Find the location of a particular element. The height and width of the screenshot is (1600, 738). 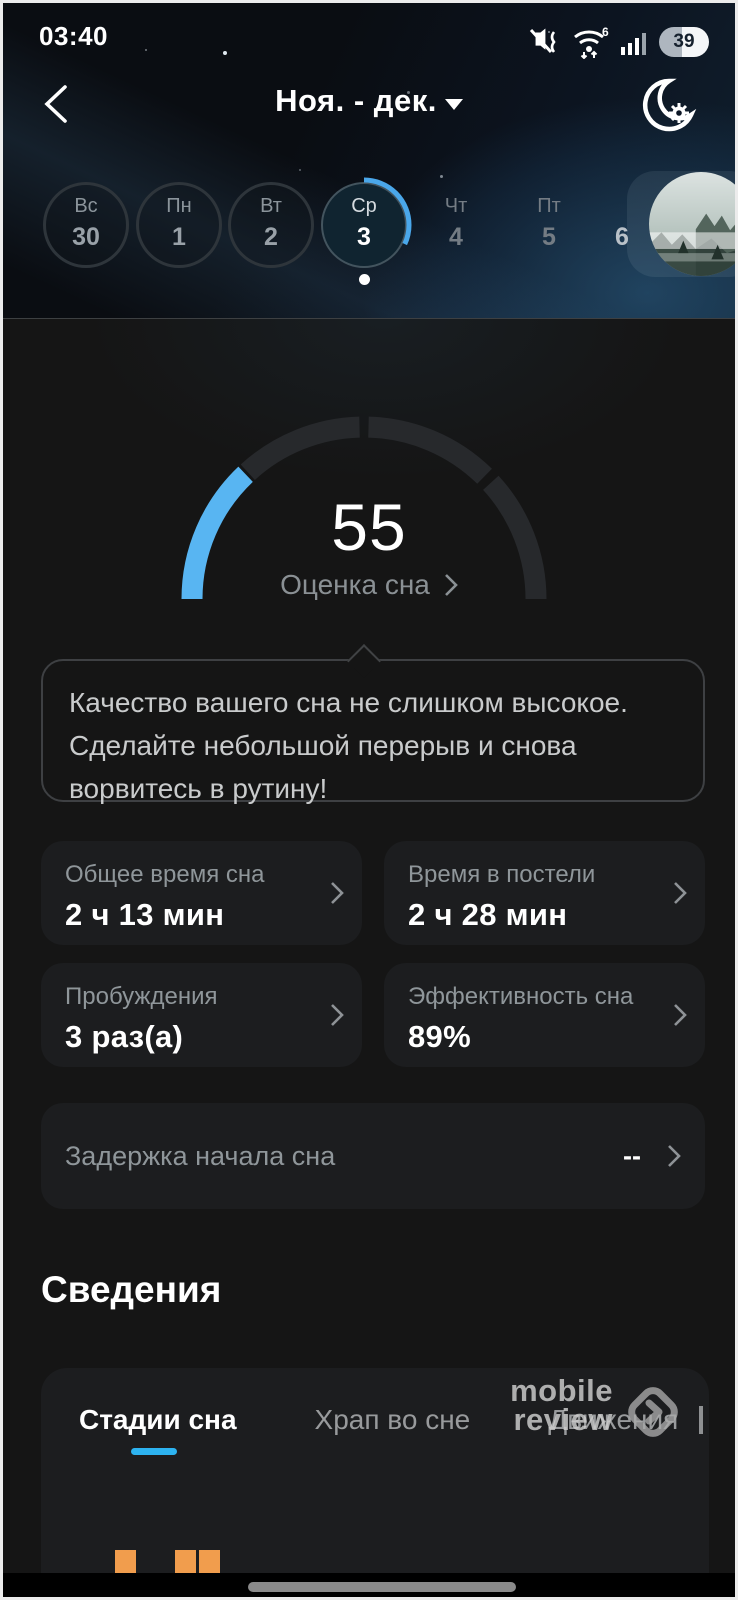

day-name: Чт is located at coordinates (456, 206).